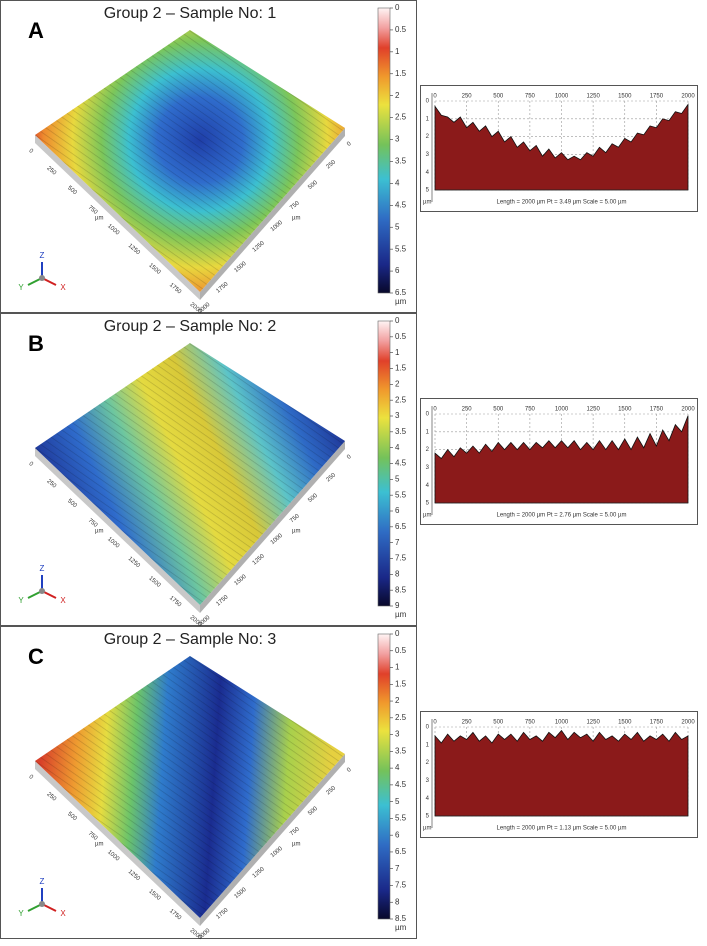 Image resolution: width=707 pixels, height=946 pixels. Describe the element at coordinates (401, 558) in the screenshot. I see `colorbar-tick-label: 7.5` at that location.